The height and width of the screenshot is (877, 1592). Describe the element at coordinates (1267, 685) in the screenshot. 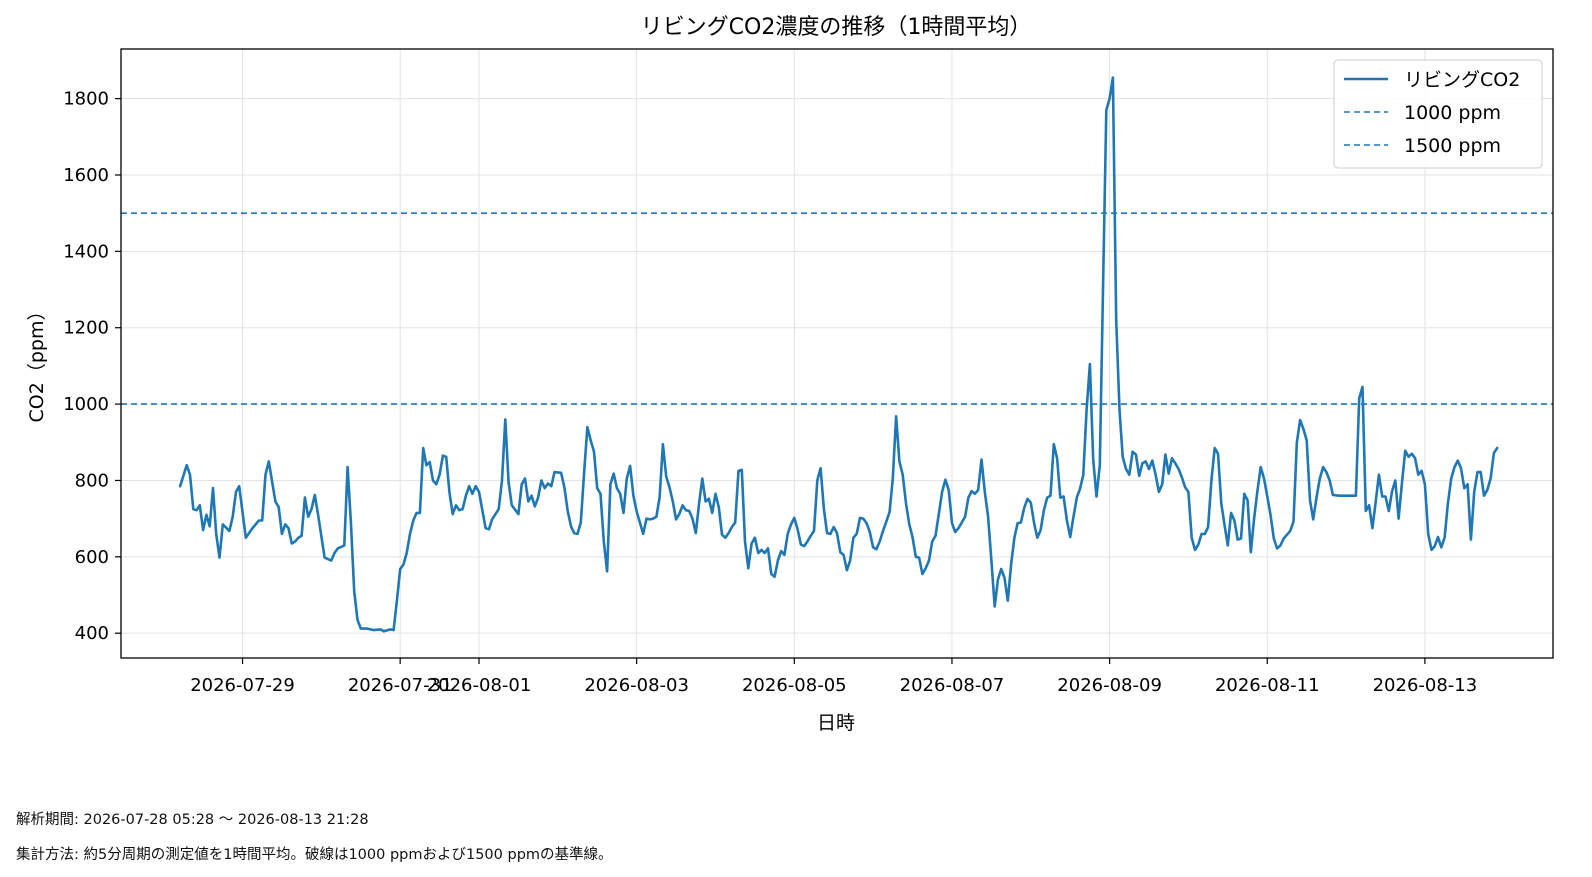

I see `x-tick-label: 2026-08-11` at that location.